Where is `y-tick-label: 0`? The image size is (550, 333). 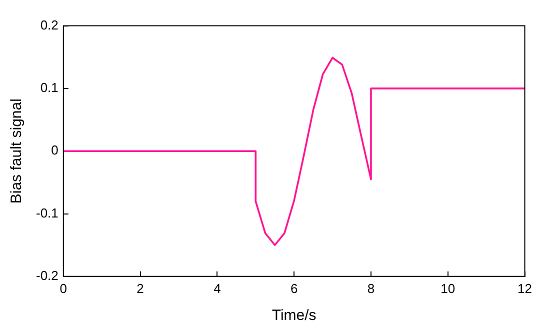 y-tick-label: 0 is located at coordinates (54, 150).